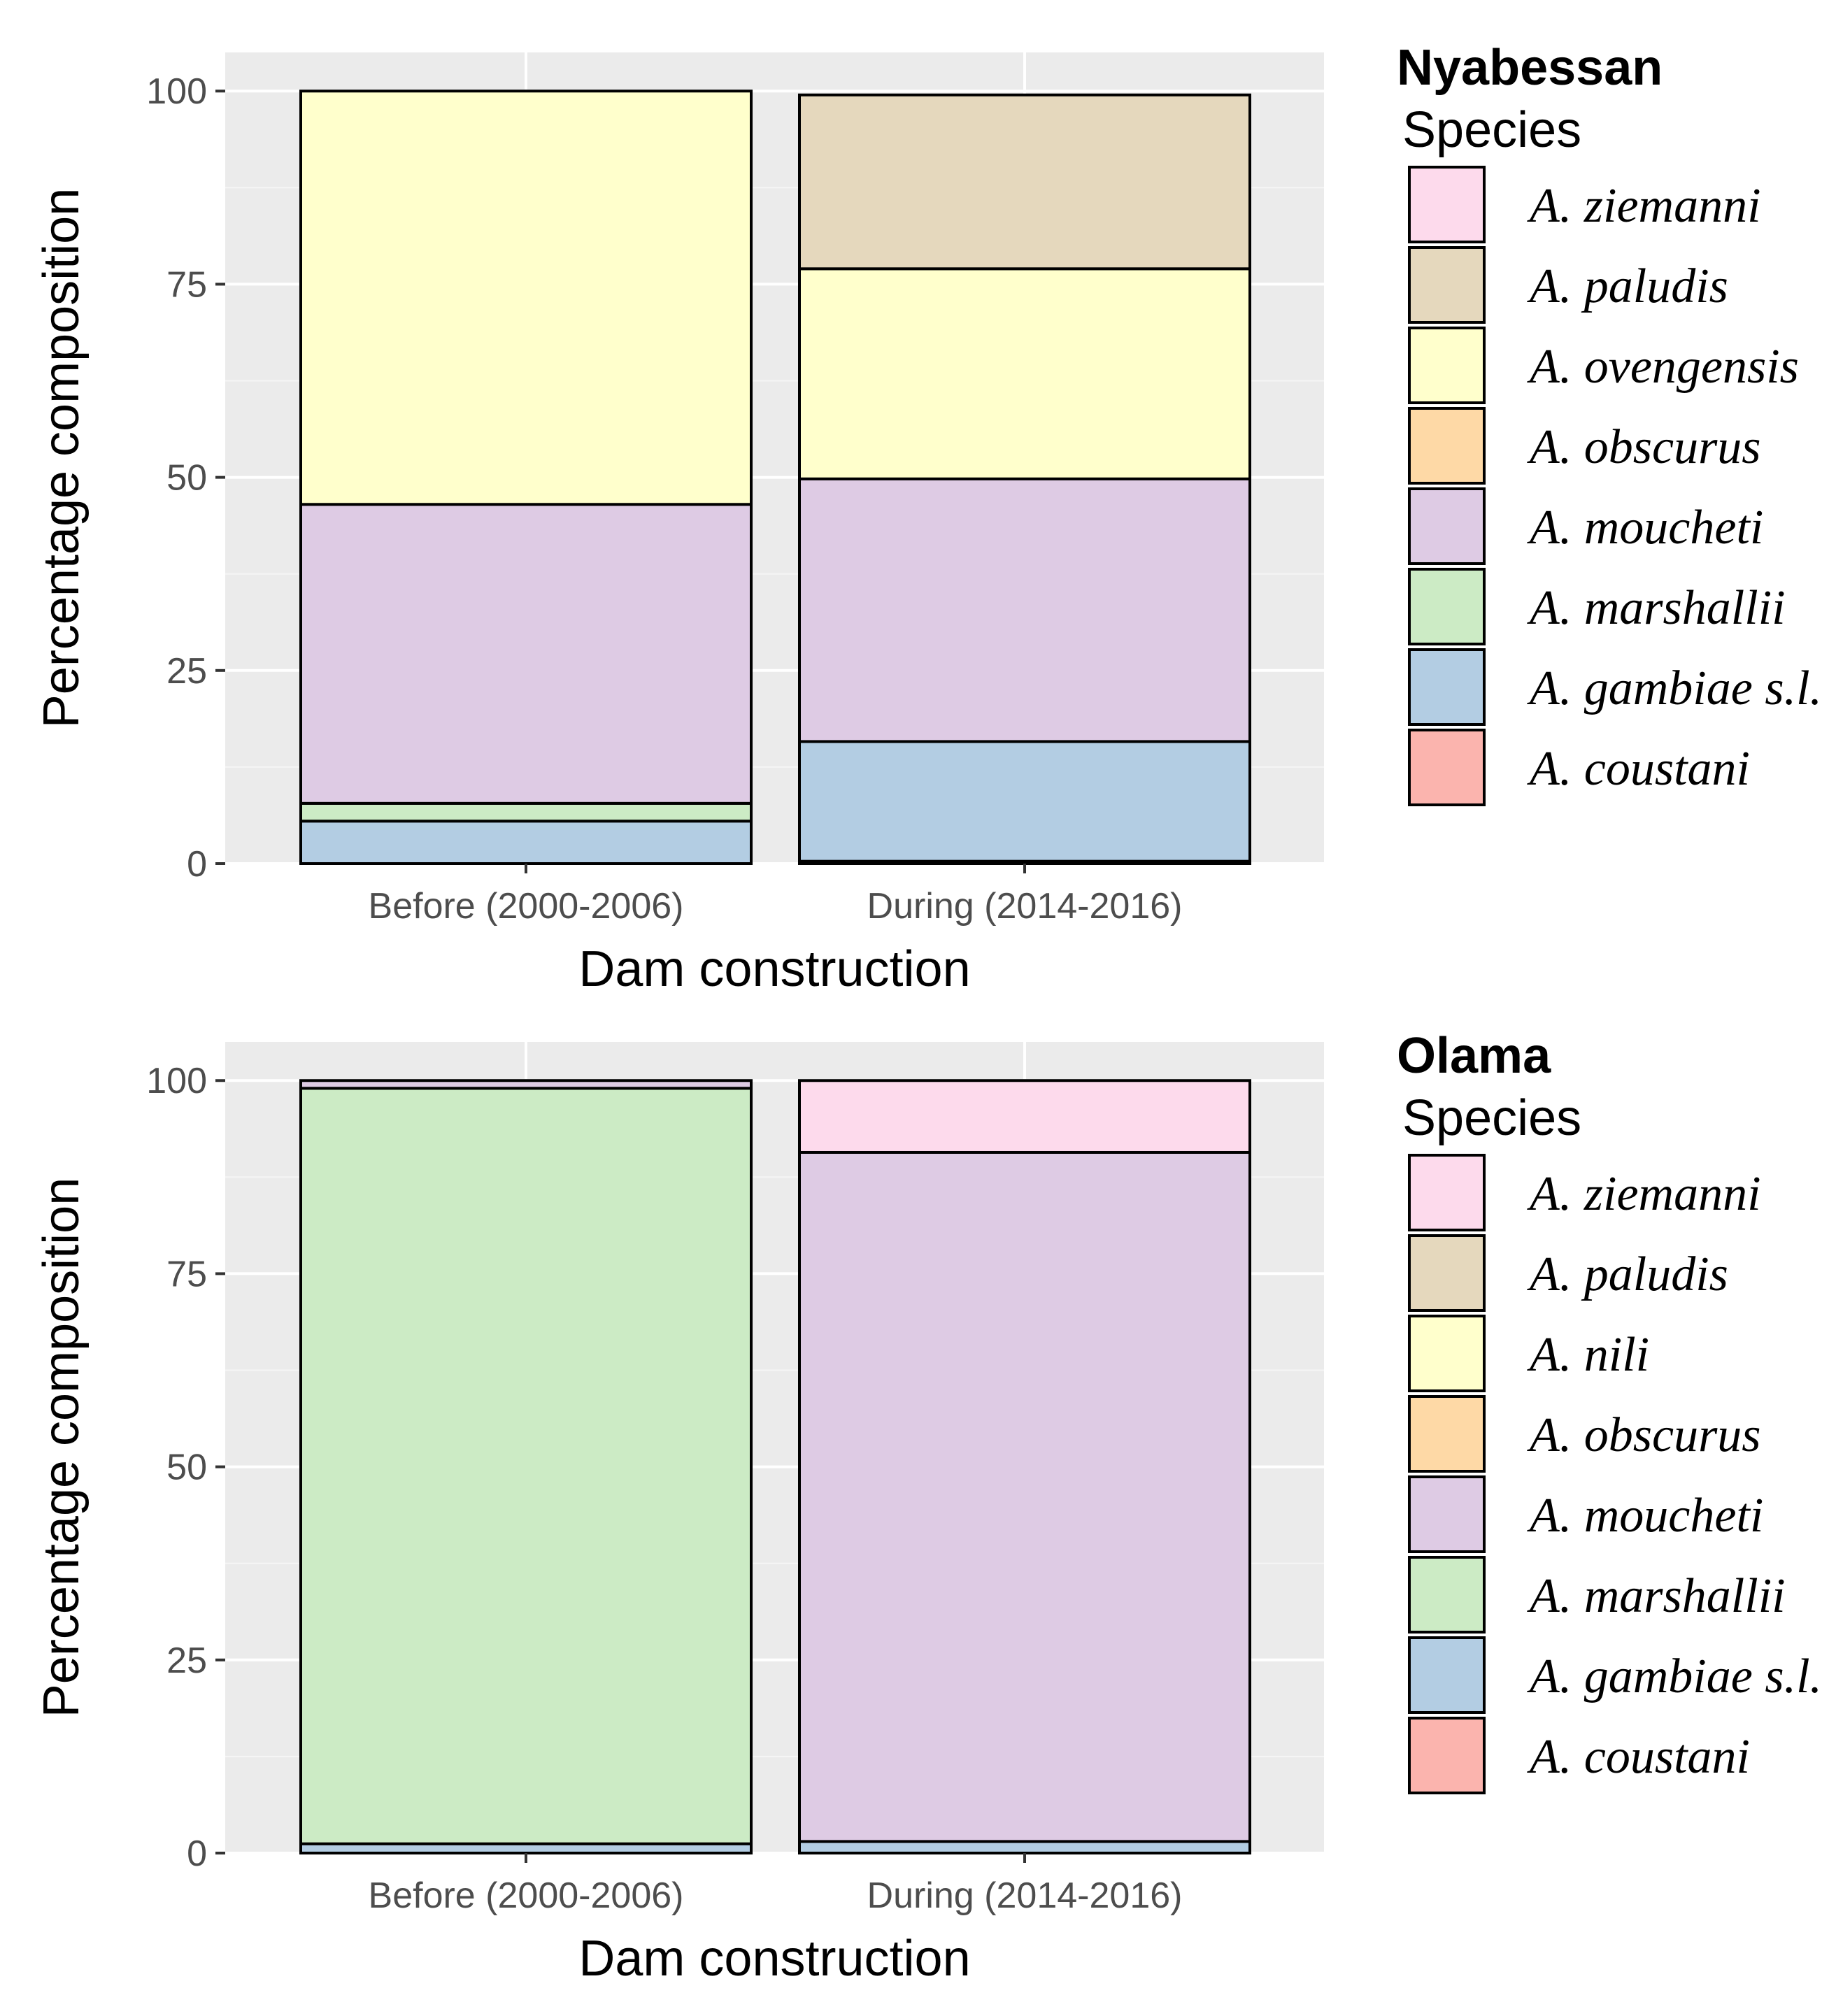  I want to click on legend-panel-title: Nyabessan, so click(1530, 68).